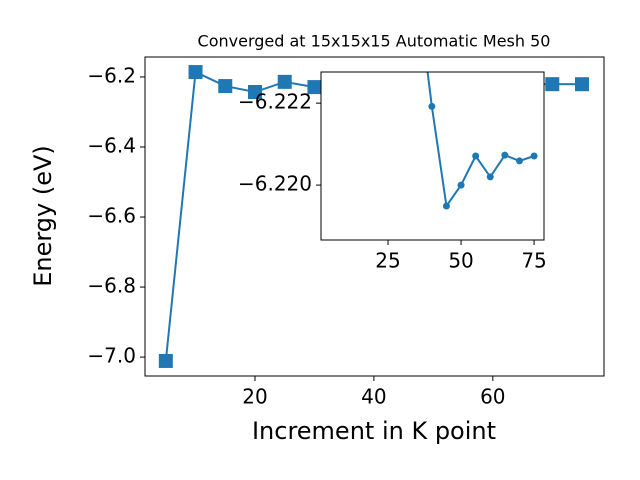 The image size is (640, 480). I want to click on y-tick-label: −6.222, so click(275, 102).